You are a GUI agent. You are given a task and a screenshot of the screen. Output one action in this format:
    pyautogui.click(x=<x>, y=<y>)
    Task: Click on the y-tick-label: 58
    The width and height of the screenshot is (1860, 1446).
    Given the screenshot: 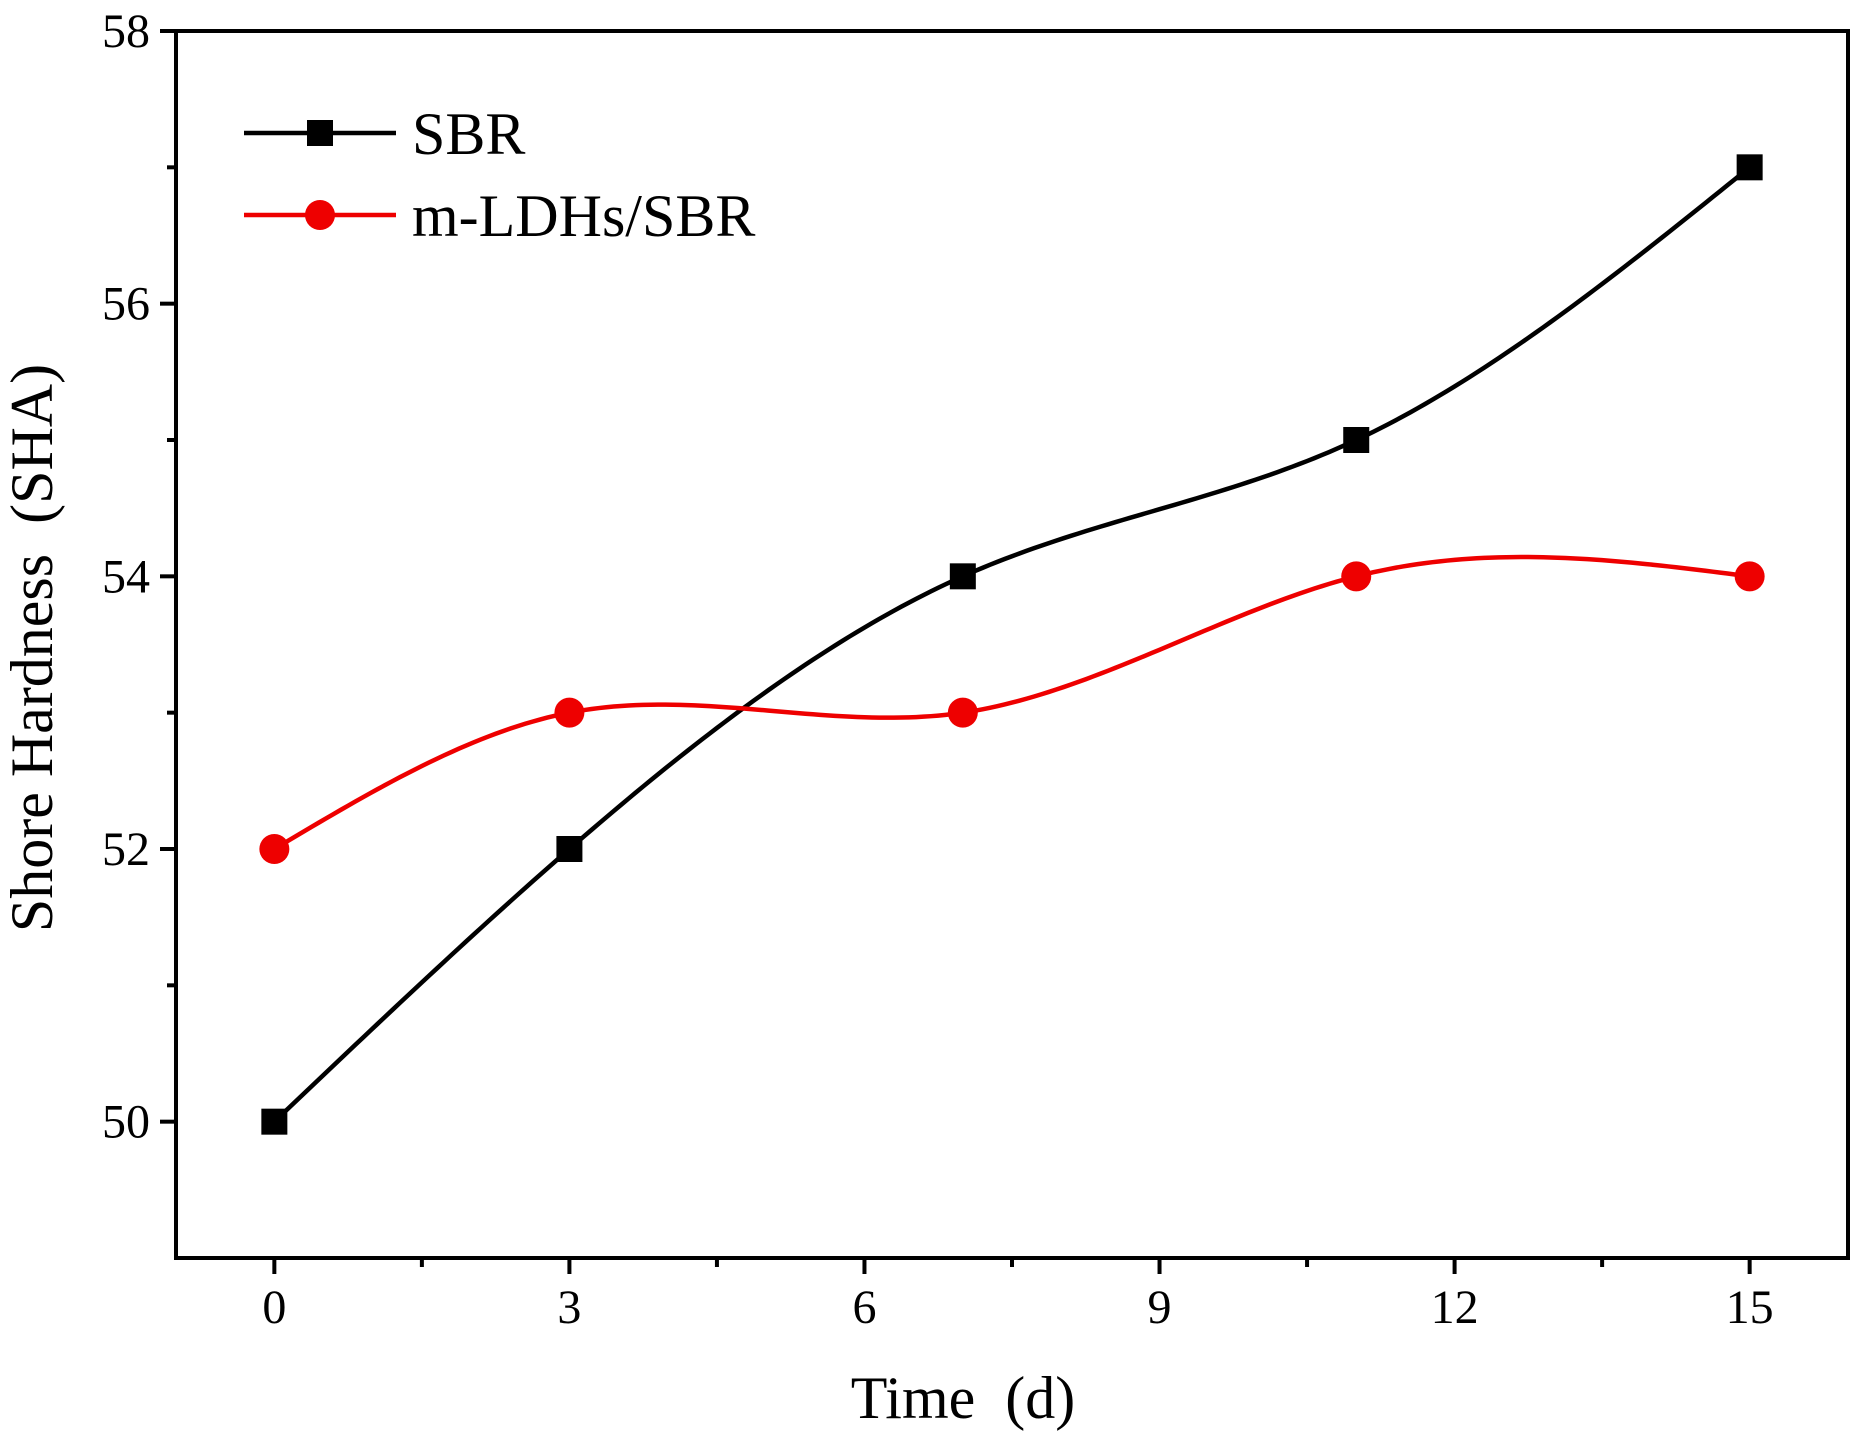 What is the action you would take?
    pyautogui.click(x=126, y=31)
    